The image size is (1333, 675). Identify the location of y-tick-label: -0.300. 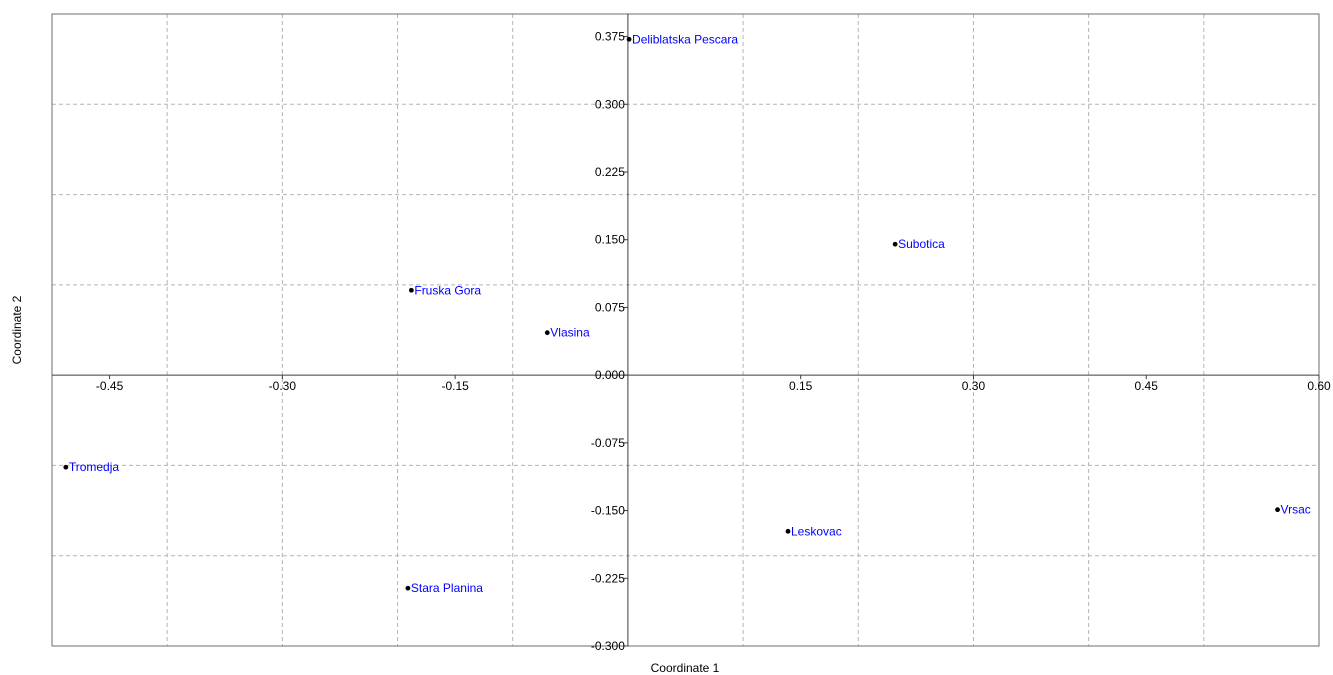
(608, 646).